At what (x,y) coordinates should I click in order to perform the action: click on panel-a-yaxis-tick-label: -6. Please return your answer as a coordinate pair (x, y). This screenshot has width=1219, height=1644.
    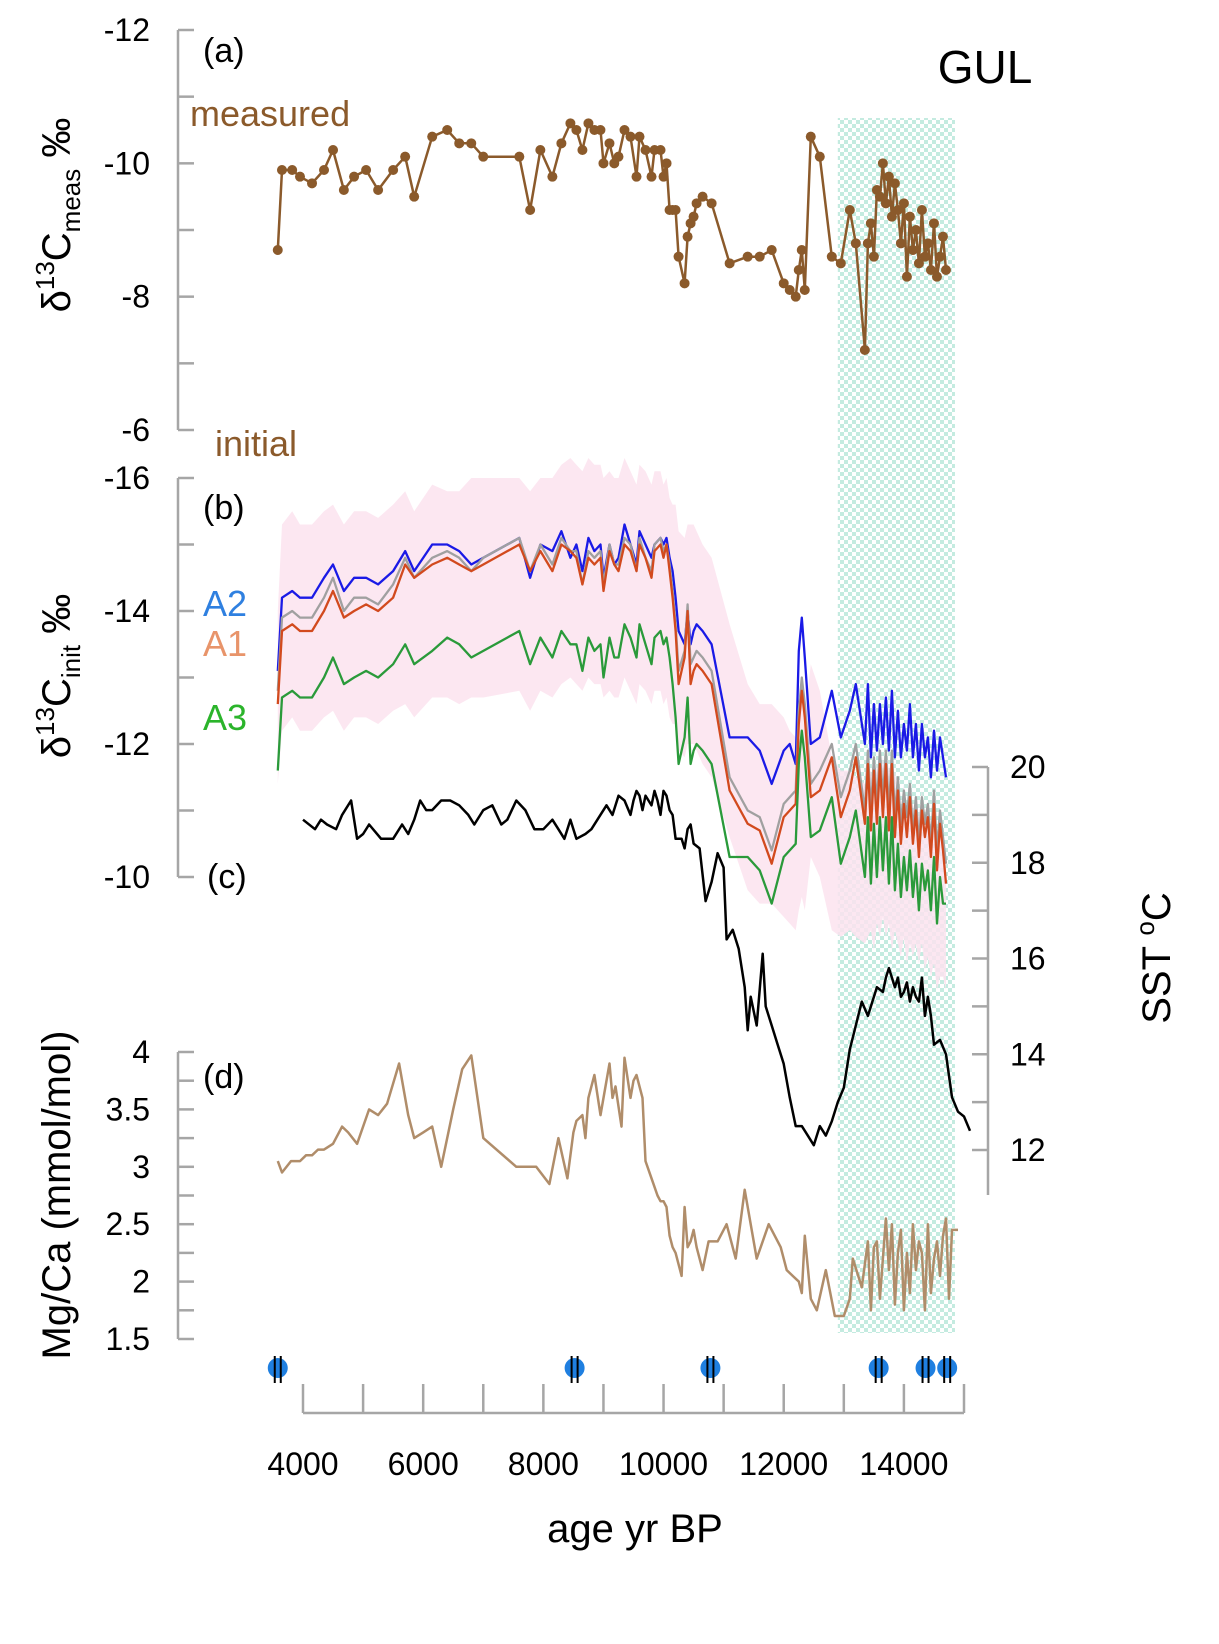
    Looking at the image, I should click on (136, 430).